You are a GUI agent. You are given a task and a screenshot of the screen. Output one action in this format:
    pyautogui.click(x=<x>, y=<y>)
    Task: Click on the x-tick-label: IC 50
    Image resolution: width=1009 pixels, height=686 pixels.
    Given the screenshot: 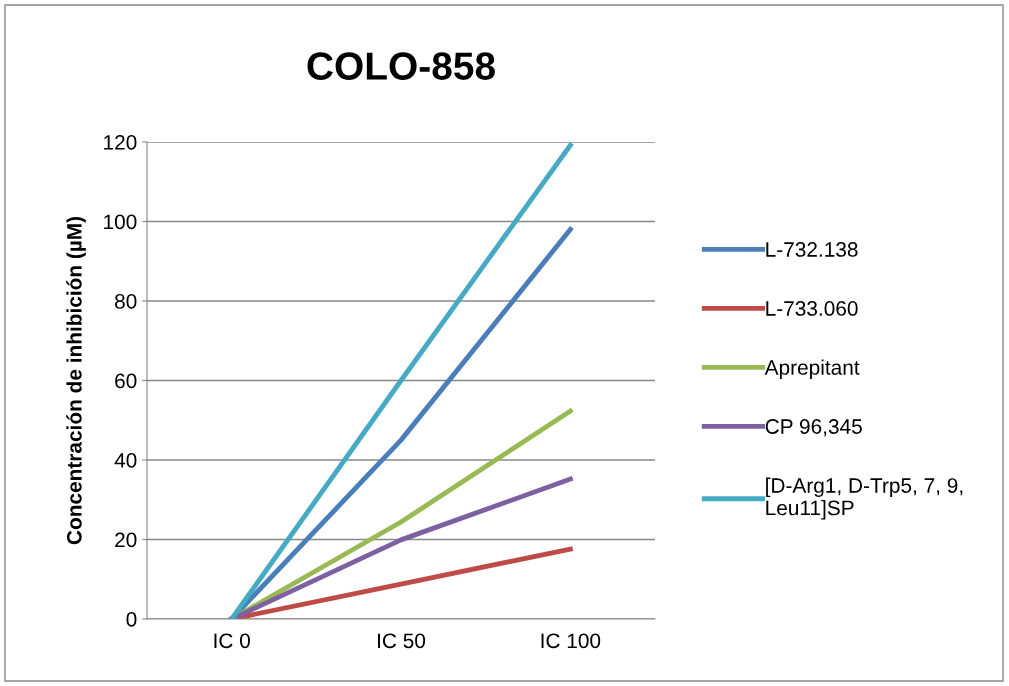 What is the action you would take?
    pyautogui.click(x=402, y=641)
    